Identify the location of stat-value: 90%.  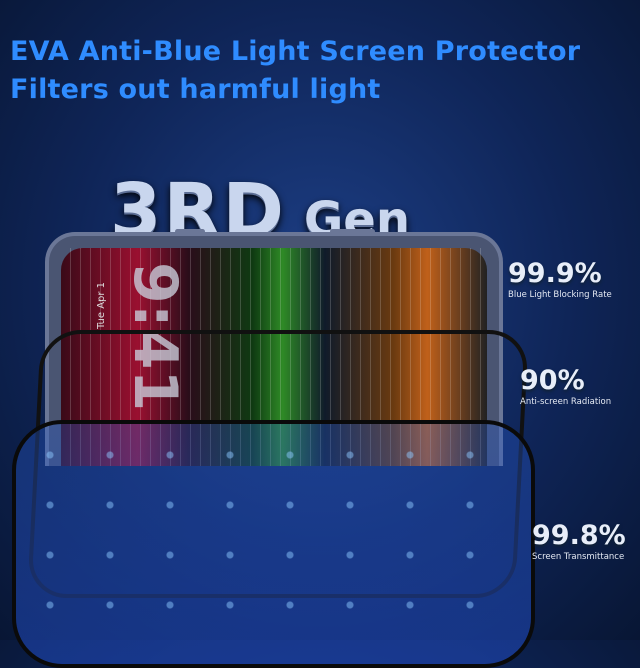
(552, 380).